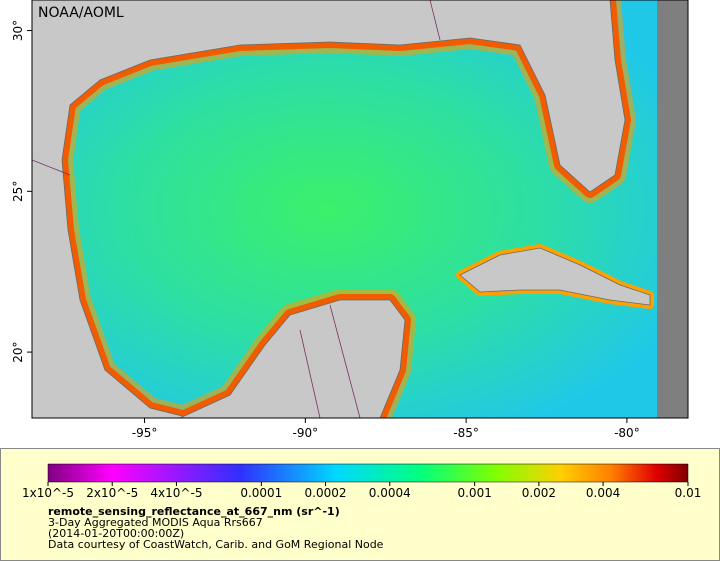  What do you see at coordinates (155, 522) in the screenshot?
I see `caption-description: 3-Day Aggregated MODIS Aqua Rrs667` at bounding box center [155, 522].